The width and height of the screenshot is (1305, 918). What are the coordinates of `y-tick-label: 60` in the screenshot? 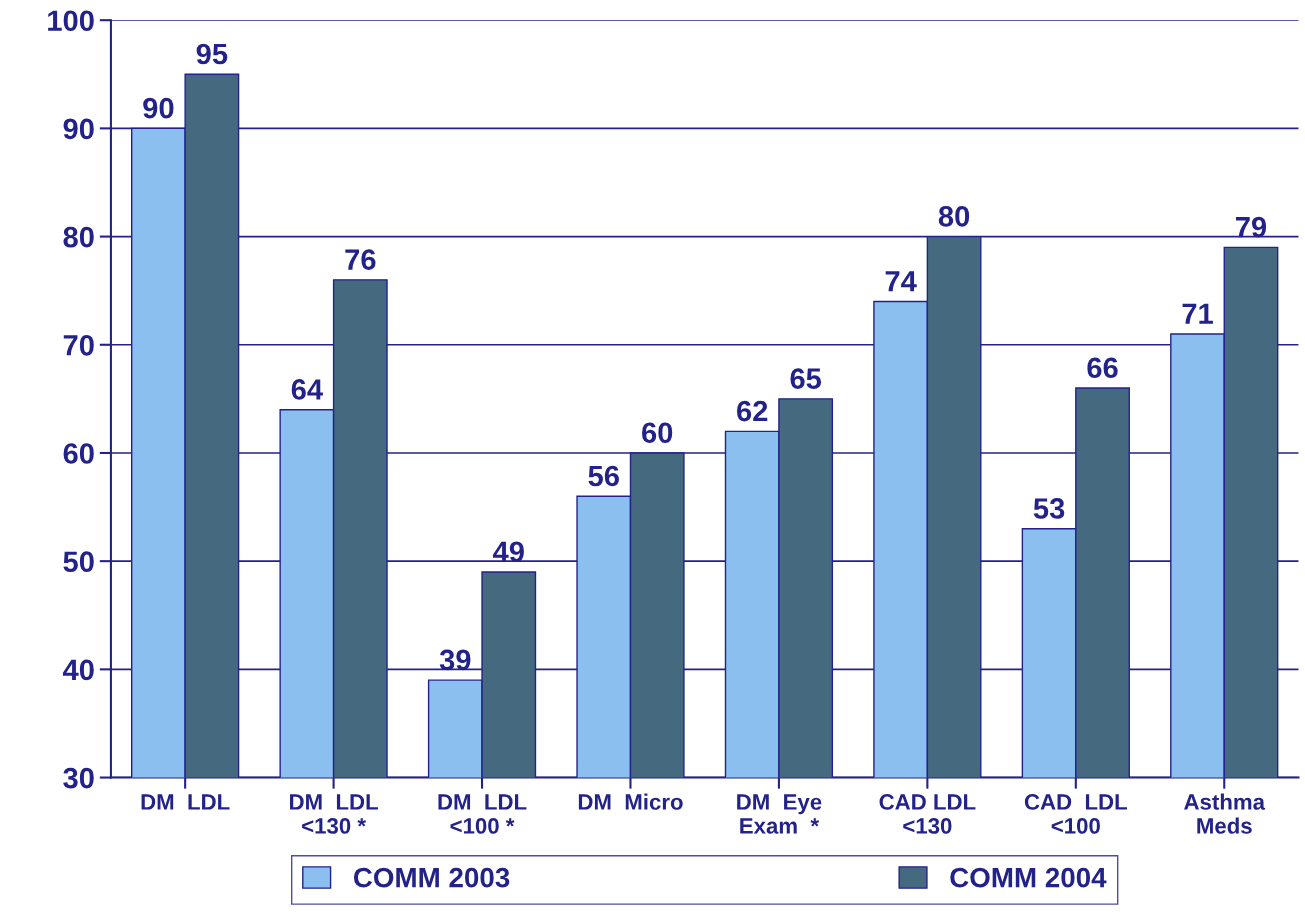 It's located at (78, 453).